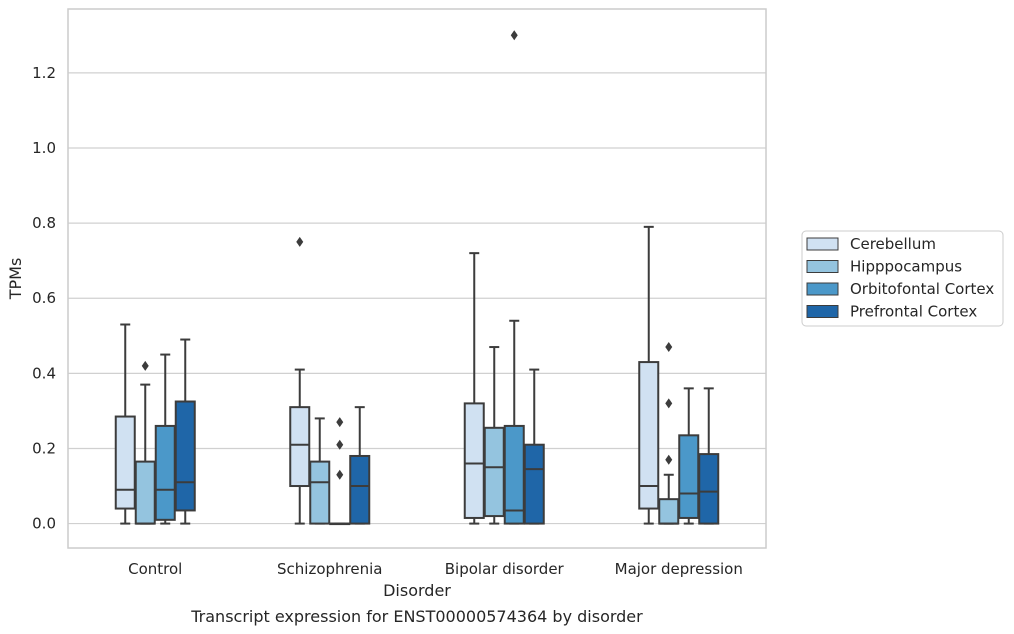 The height and width of the screenshot is (634, 1014). I want to click on x-tick-label: Major depression, so click(679, 569).